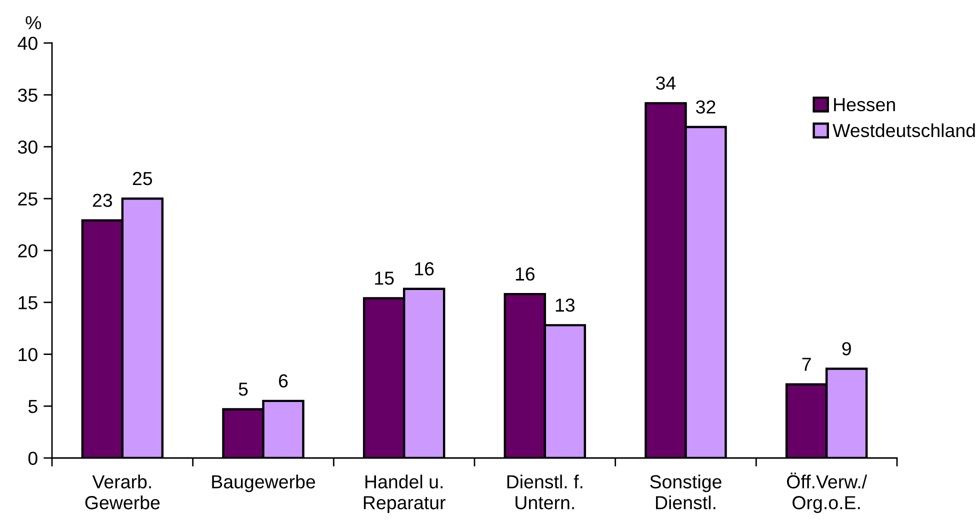 This screenshot has width=978, height=527. Describe the element at coordinates (903, 130) in the screenshot. I see `legend-label: Westdeutschland` at that location.